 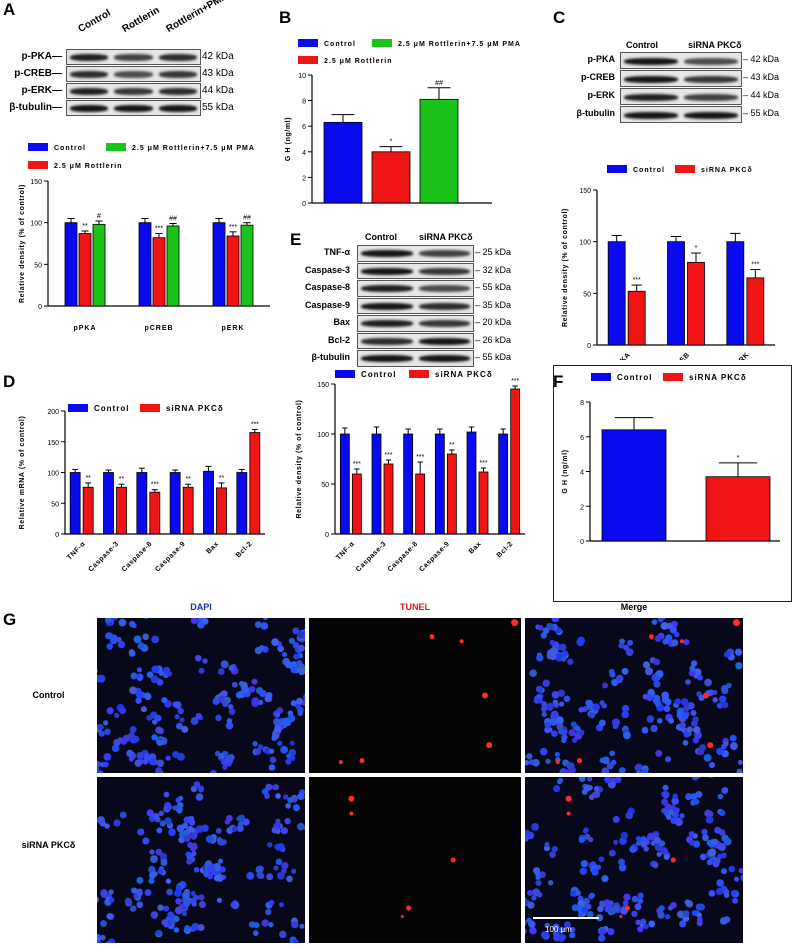 I want to click on blot-row-label: β-tubulin—, so click(x=35, y=107).